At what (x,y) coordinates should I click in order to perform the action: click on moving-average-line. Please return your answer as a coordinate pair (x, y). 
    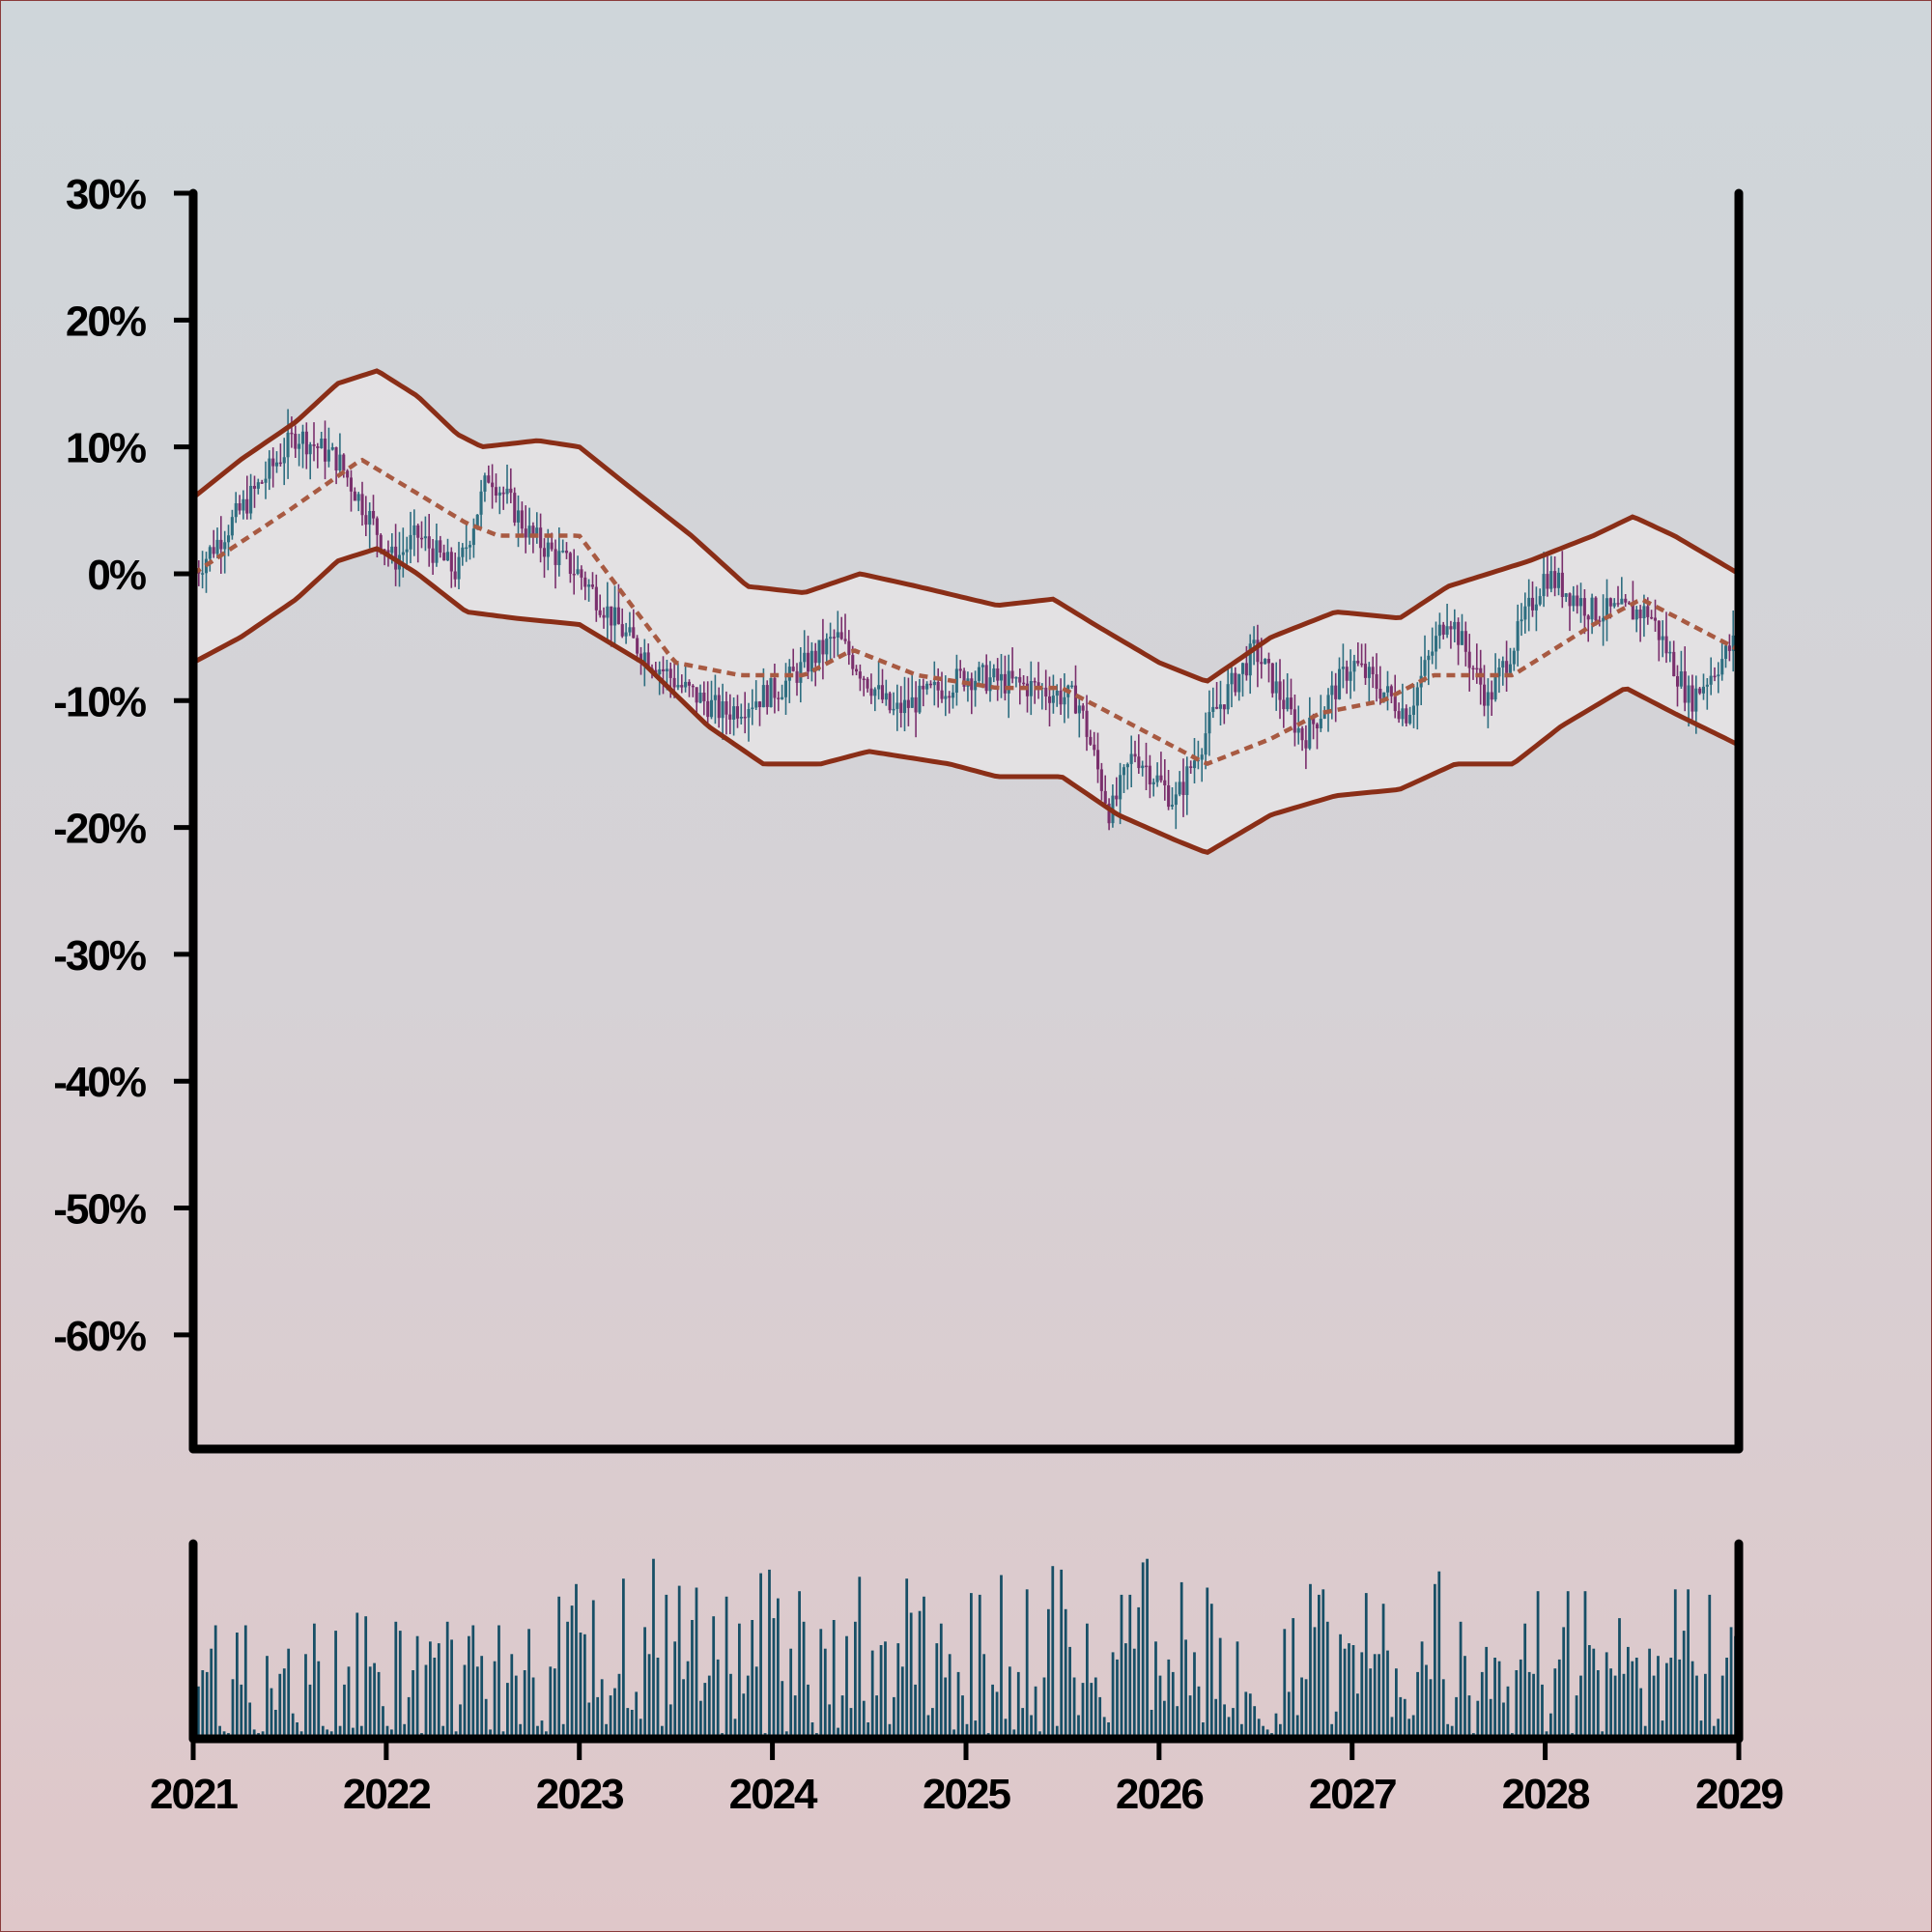
    Looking at the image, I should click on (966, 612).